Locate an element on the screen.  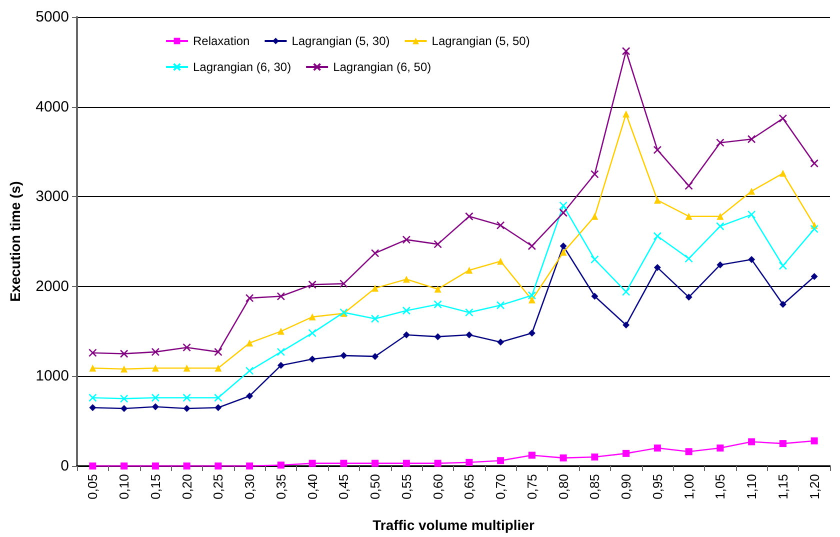
x-tick-label: 0,55 is located at coordinates (406, 487).